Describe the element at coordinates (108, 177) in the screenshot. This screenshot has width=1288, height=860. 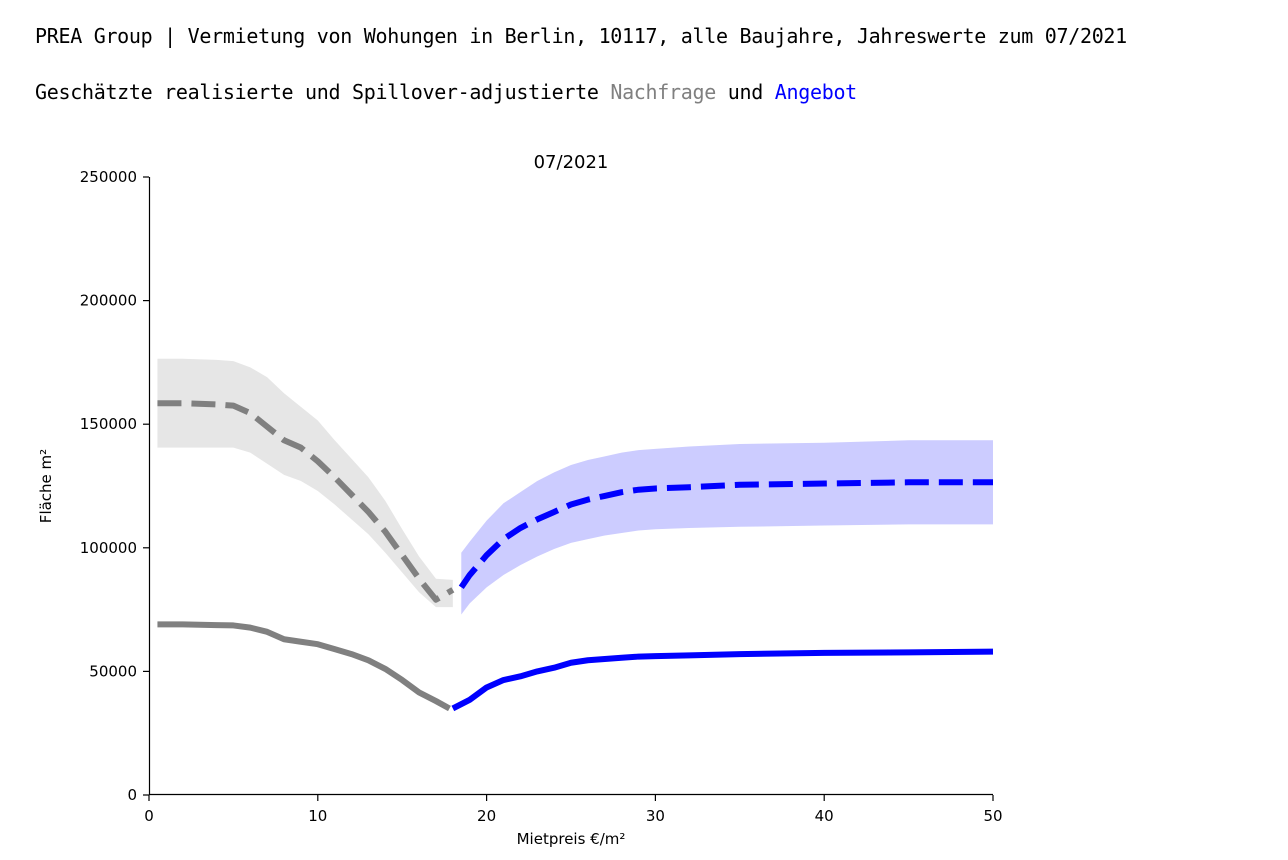
I see `y-tick-label: 250000` at that location.